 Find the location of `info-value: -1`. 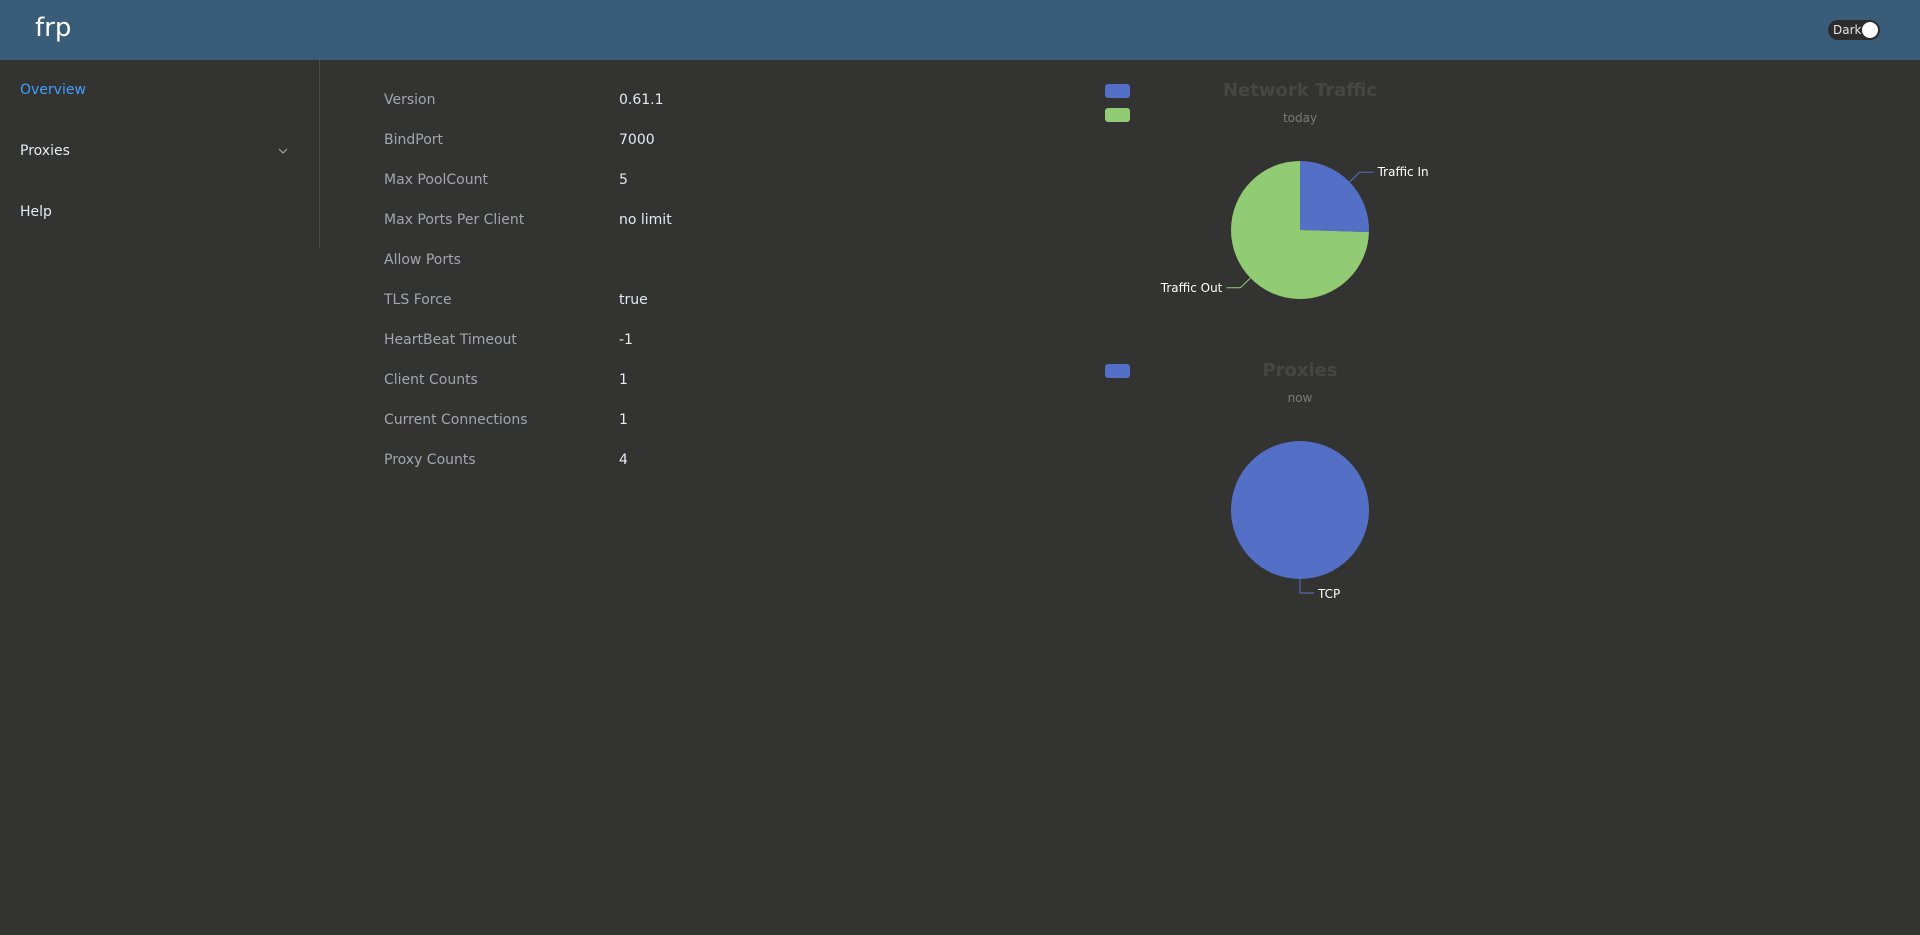

info-value: -1 is located at coordinates (626, 340).